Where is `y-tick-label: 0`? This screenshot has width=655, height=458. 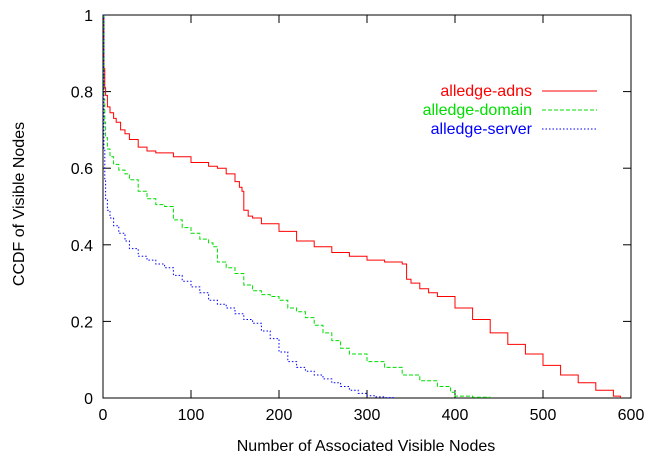 y-tick-label: 0 is located at coordinates (88, 399).